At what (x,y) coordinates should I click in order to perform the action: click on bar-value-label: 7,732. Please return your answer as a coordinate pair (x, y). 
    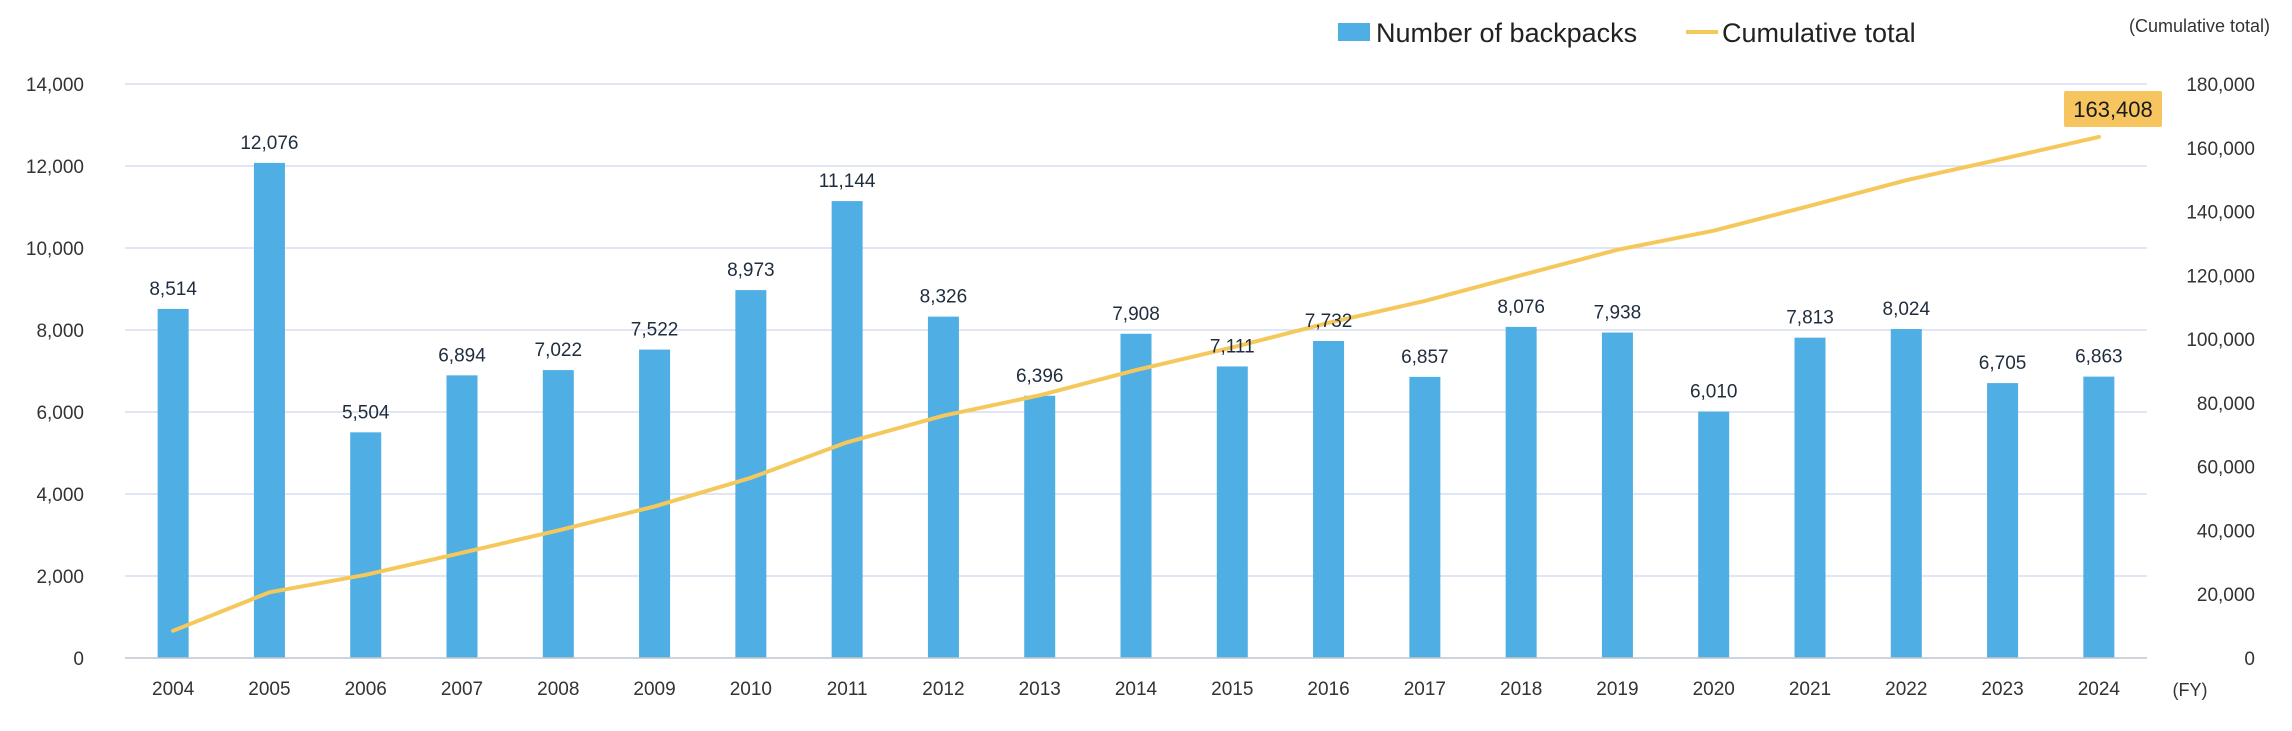
    Looking at the image, I should click on (1329, 321).